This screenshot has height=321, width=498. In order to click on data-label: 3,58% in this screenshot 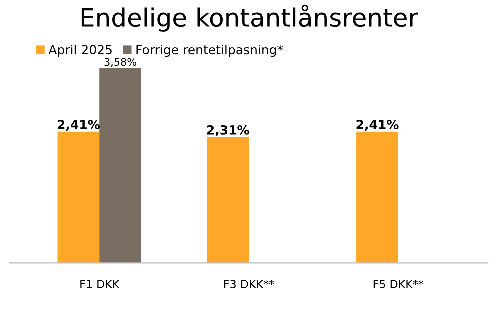, I will do `click(120, 63)`.